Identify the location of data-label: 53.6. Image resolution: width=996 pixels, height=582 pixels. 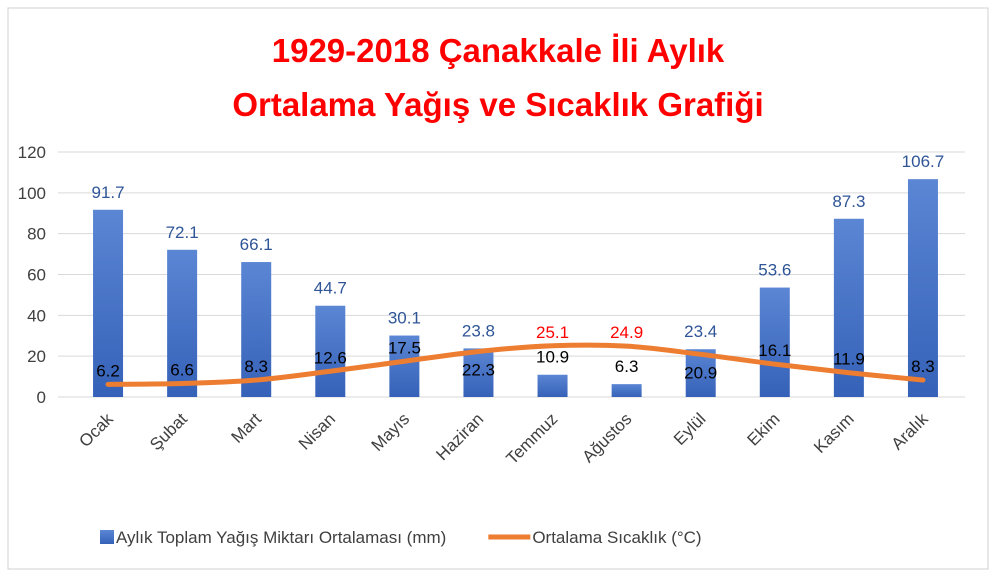
(774, 270).